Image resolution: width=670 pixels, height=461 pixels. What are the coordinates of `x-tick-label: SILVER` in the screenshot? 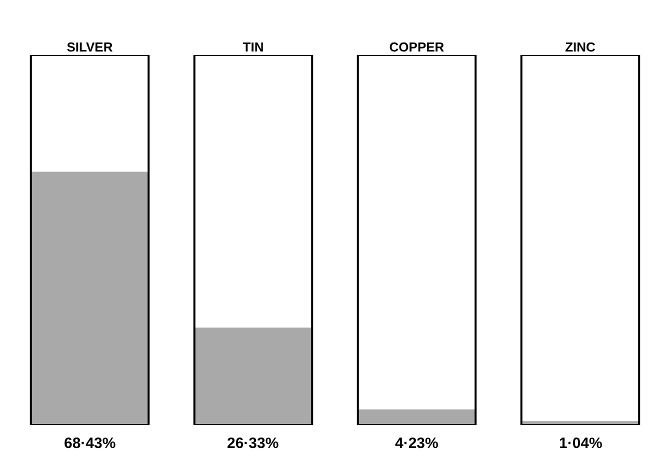 It's located at (90, 46).